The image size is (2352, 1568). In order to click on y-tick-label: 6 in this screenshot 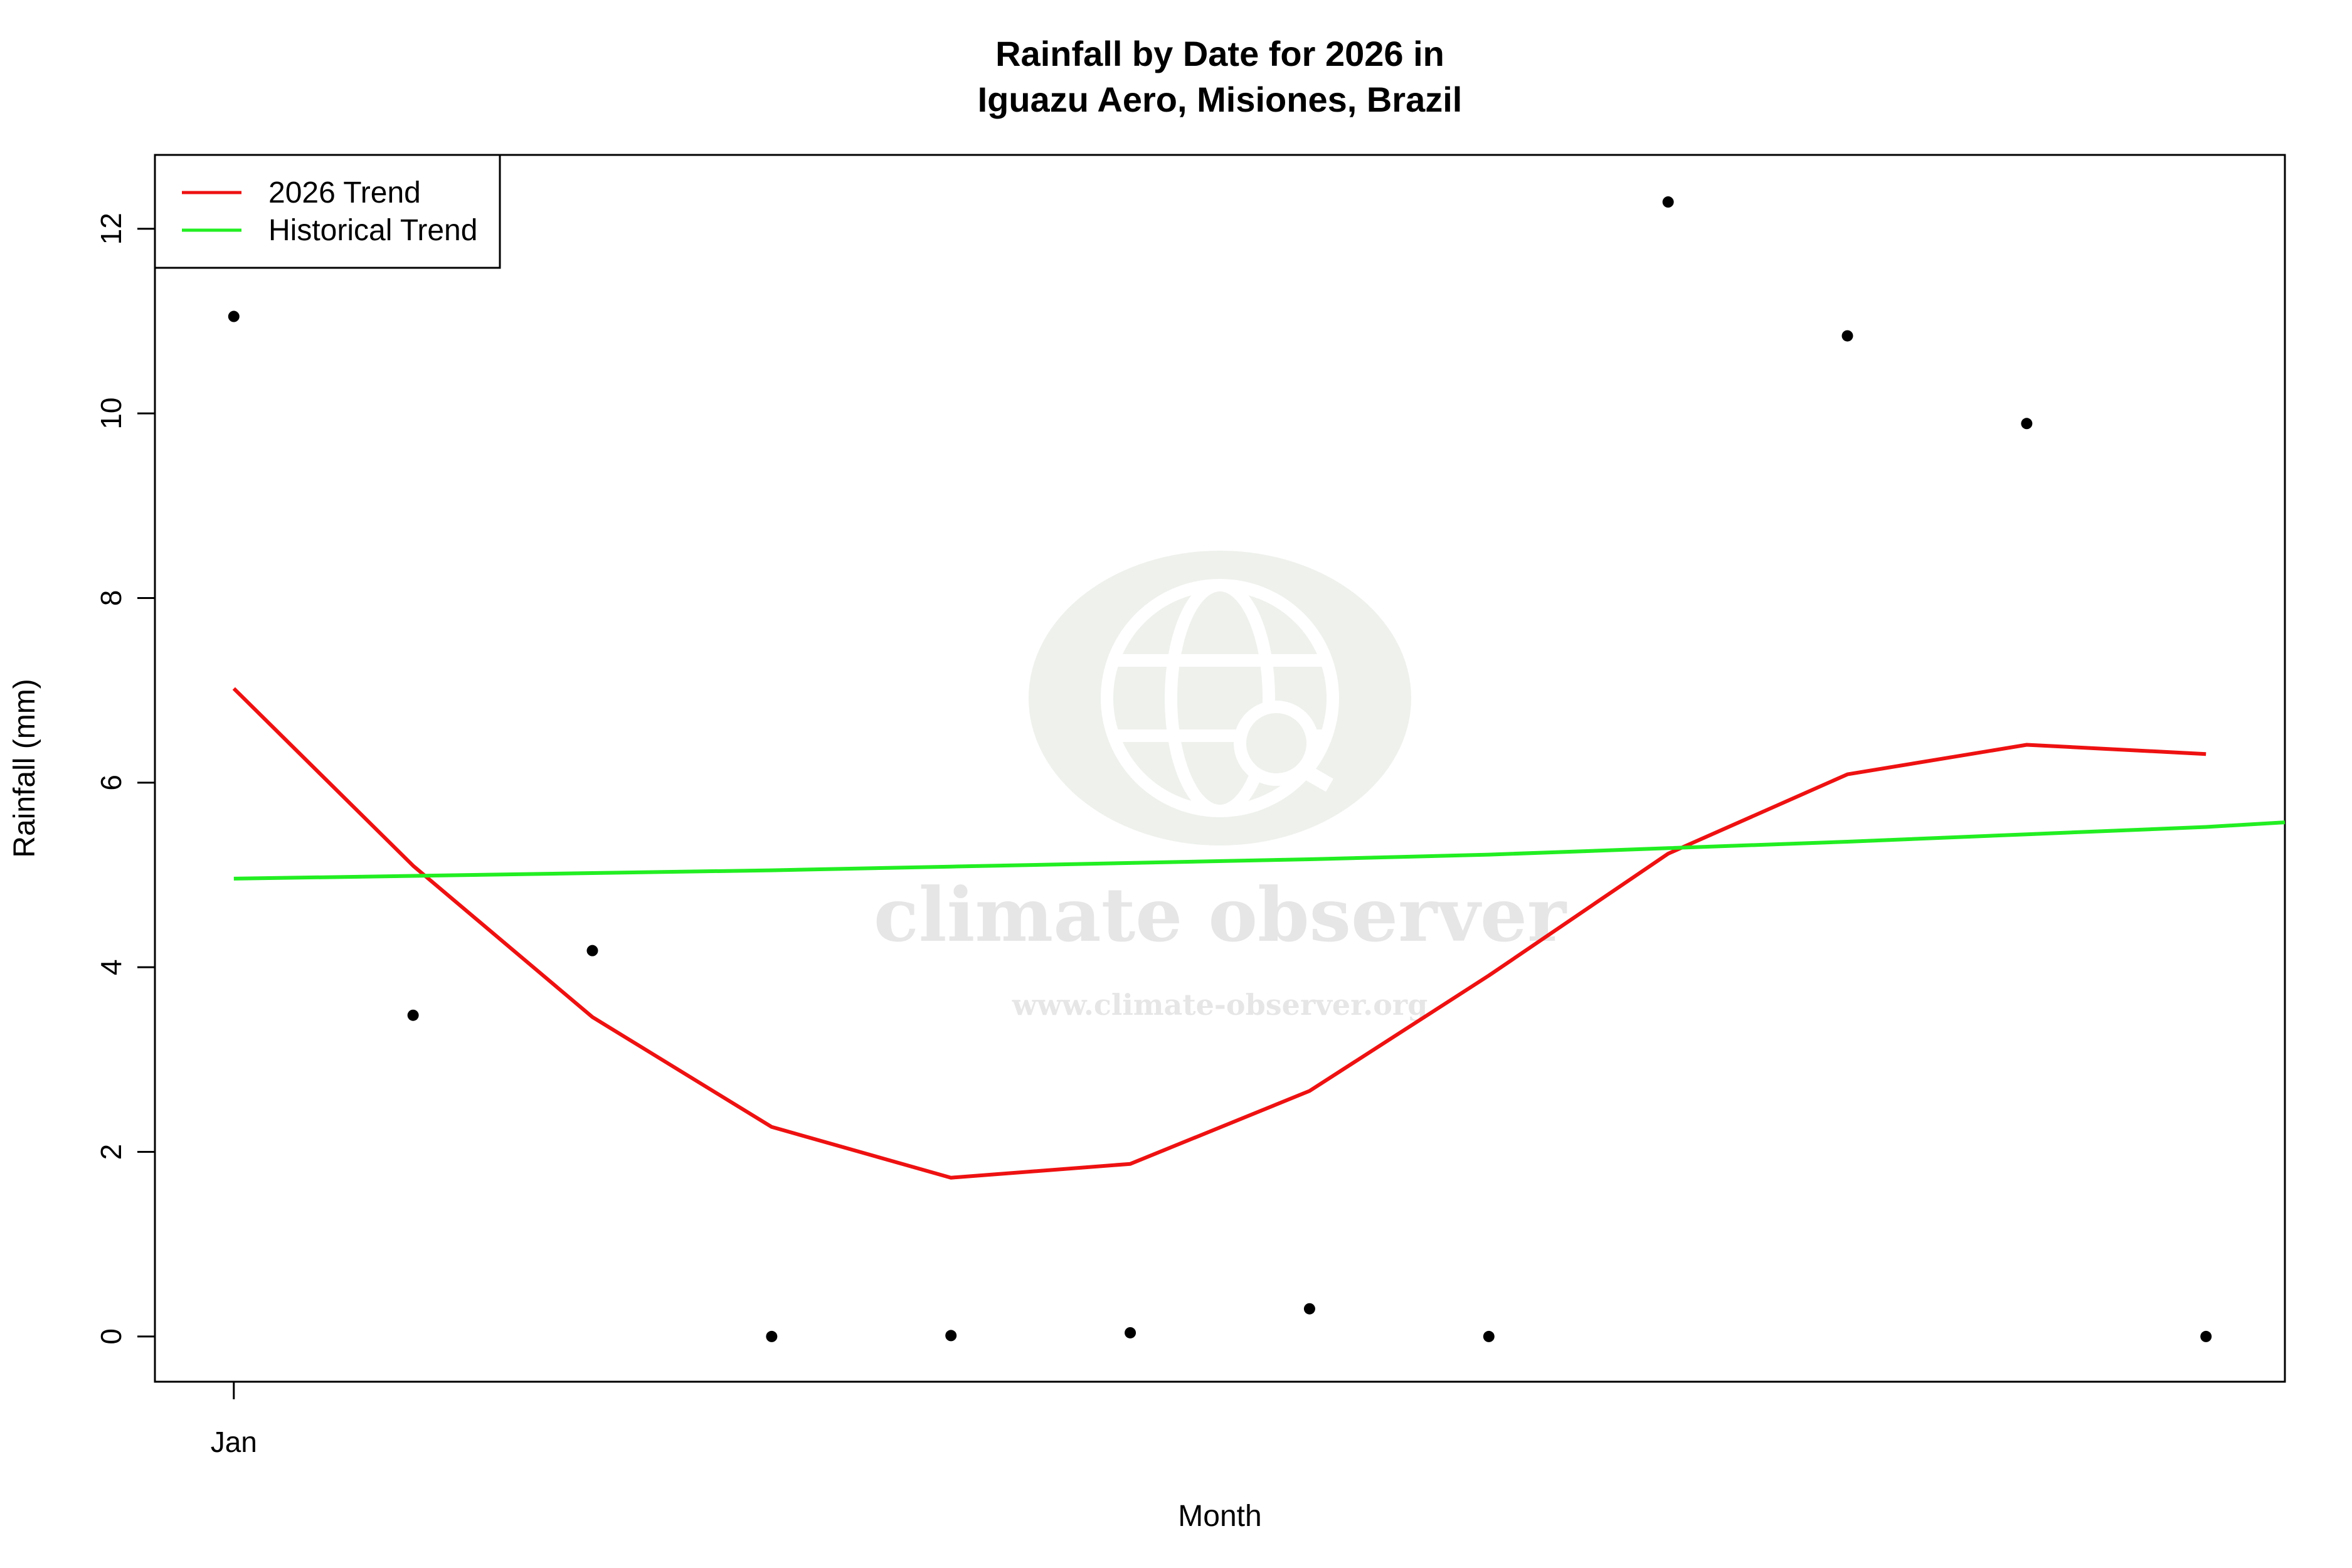, I will do `click(111, 783)`.